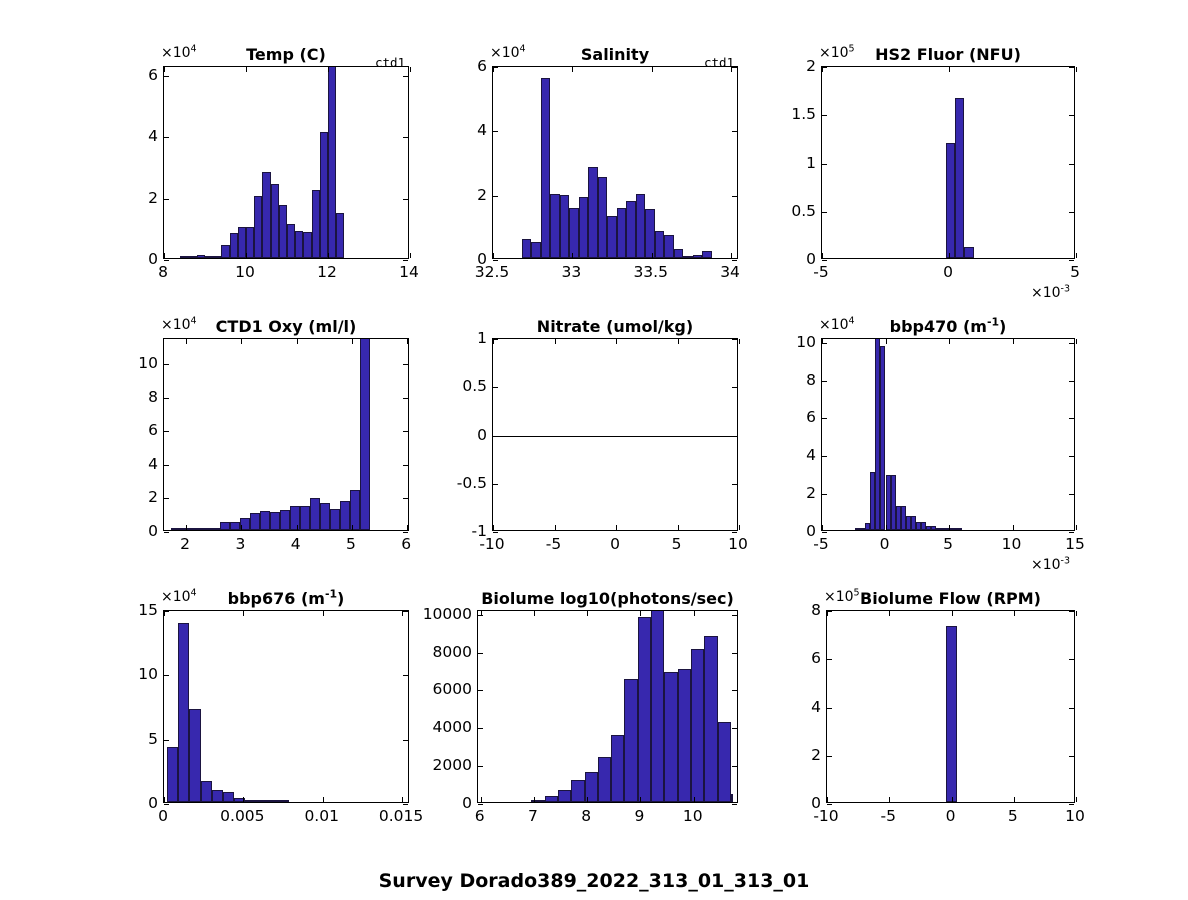 This screenshot has height=900, width=1188. What do you see at coordinates (816, 754) in the screenshot?
I see `y-tick-label: 2` at bounding box center [816, 754].